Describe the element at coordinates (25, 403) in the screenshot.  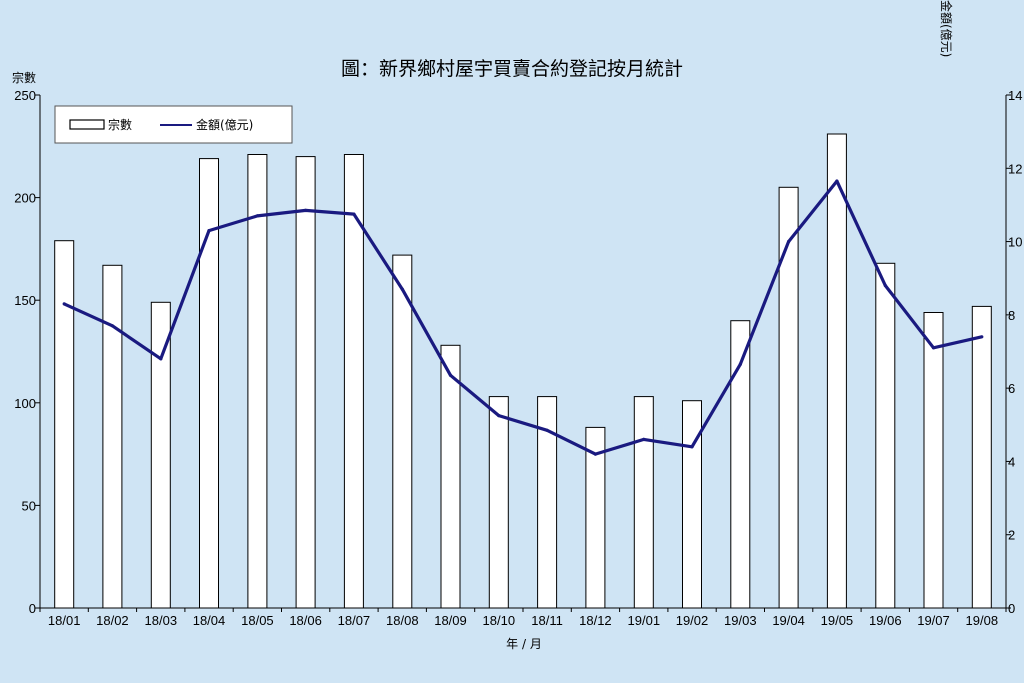
I see `y-tick-label: 100` at that location.